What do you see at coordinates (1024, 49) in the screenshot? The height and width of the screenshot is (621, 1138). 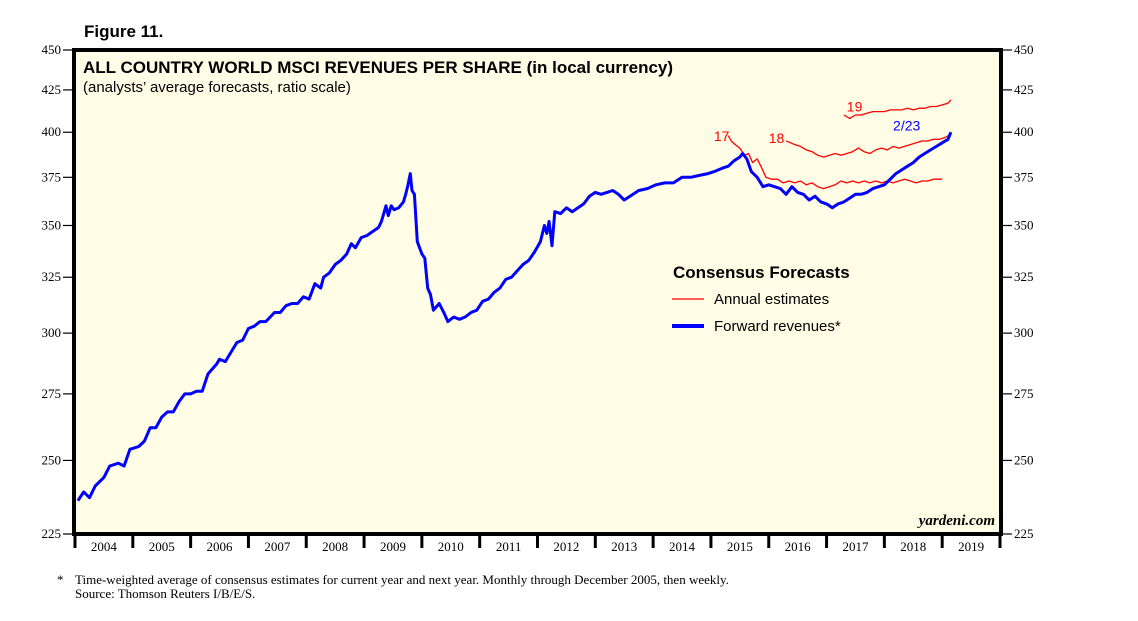 I see `y-tick-label-right: 450` at bounding box center [1024, 49].